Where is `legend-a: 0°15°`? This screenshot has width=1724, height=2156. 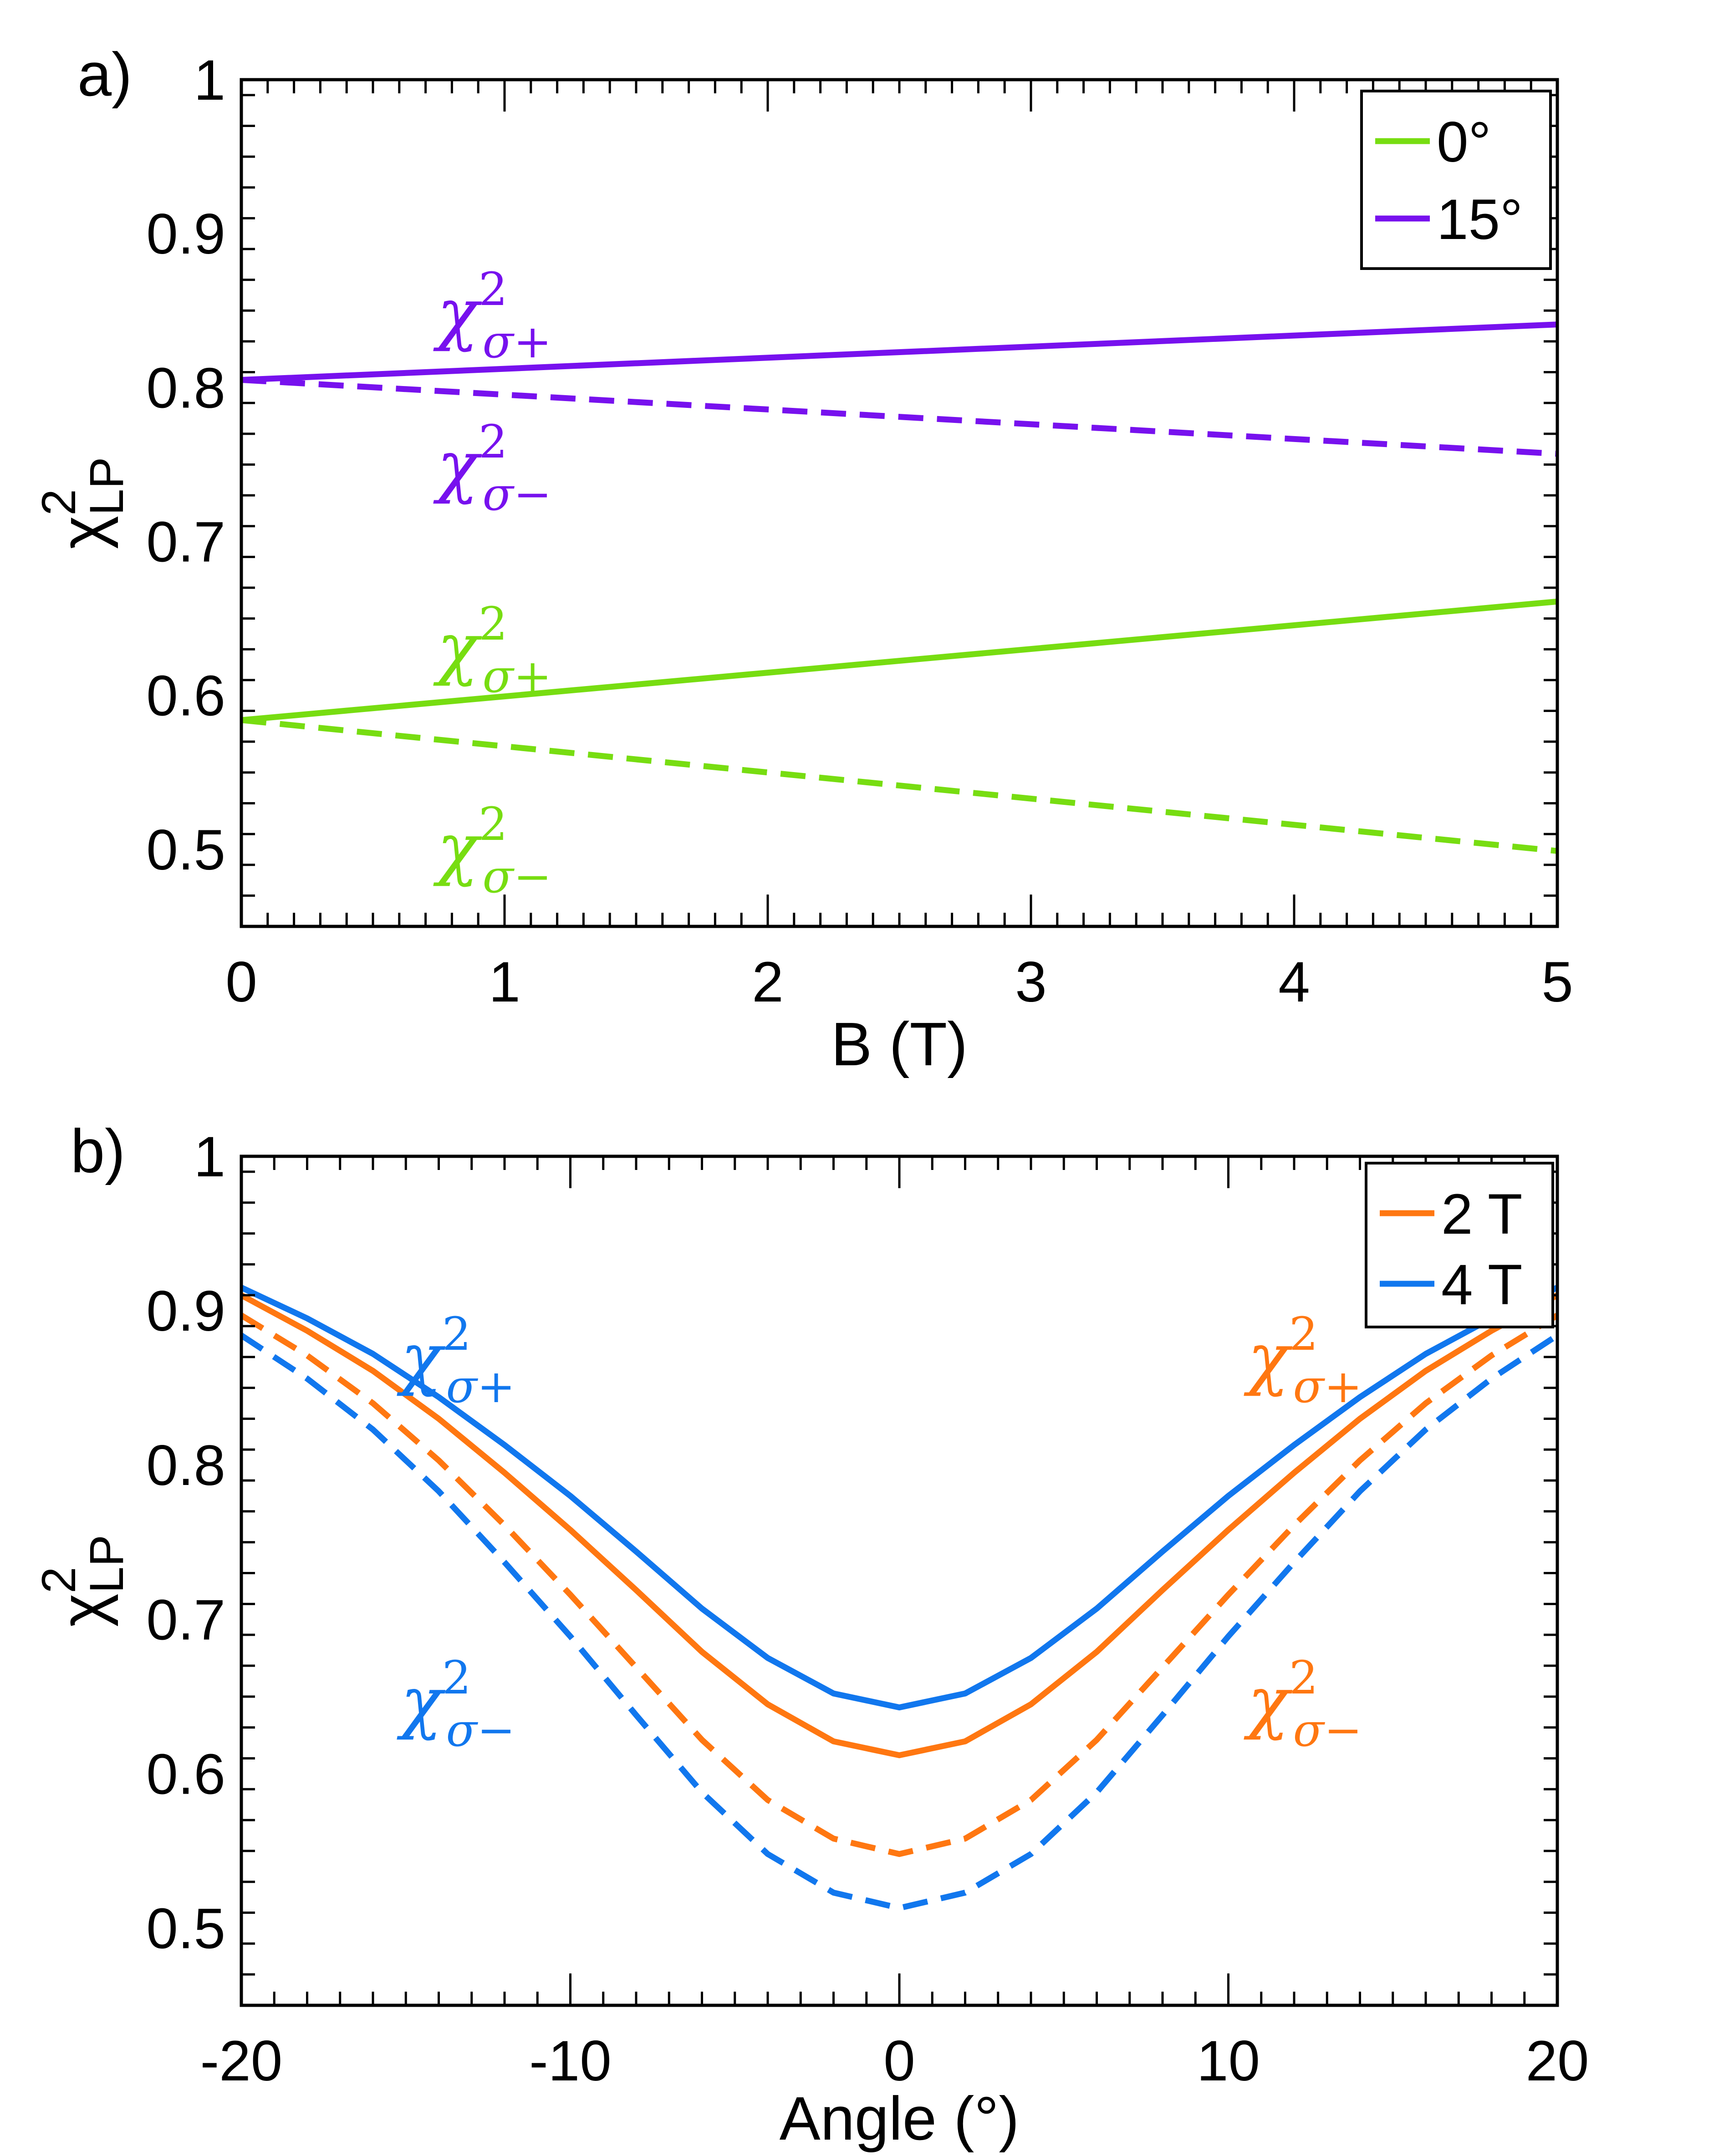
legend-a: 0°15° is located at coordinates (1456, 180).